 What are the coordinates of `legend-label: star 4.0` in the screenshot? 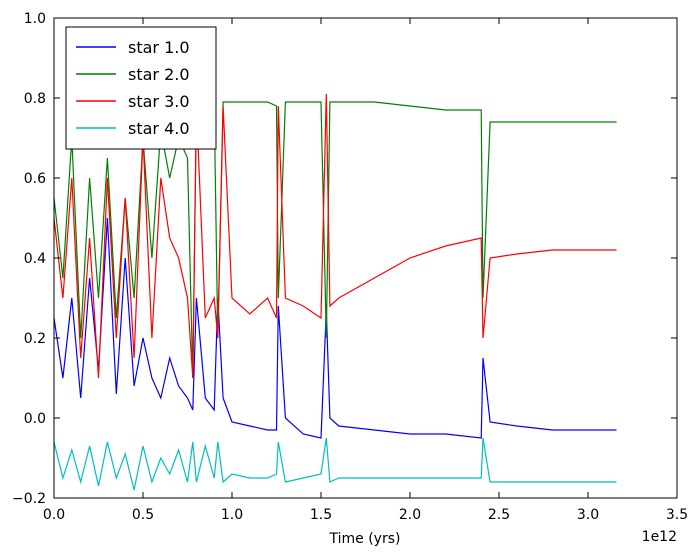 It's located at (159, 128).